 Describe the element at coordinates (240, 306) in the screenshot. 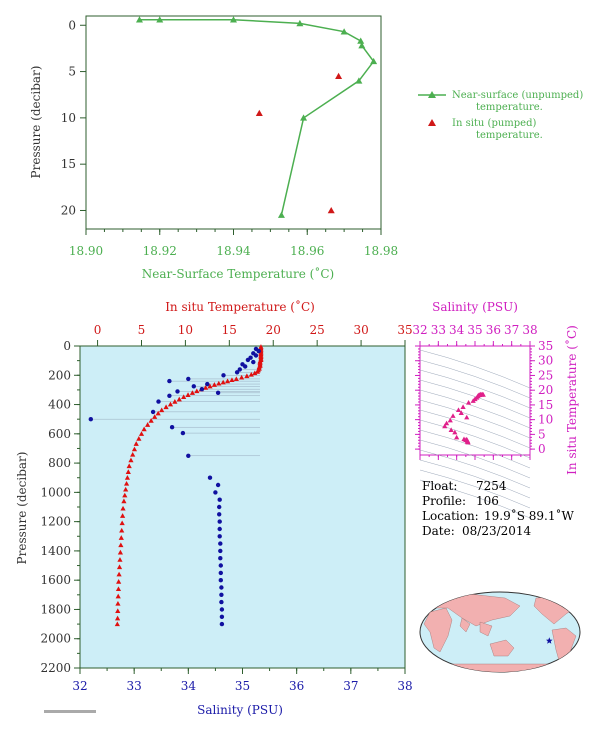

I see `main-temperature-label: In situ Temperature (˚C)` at that location.